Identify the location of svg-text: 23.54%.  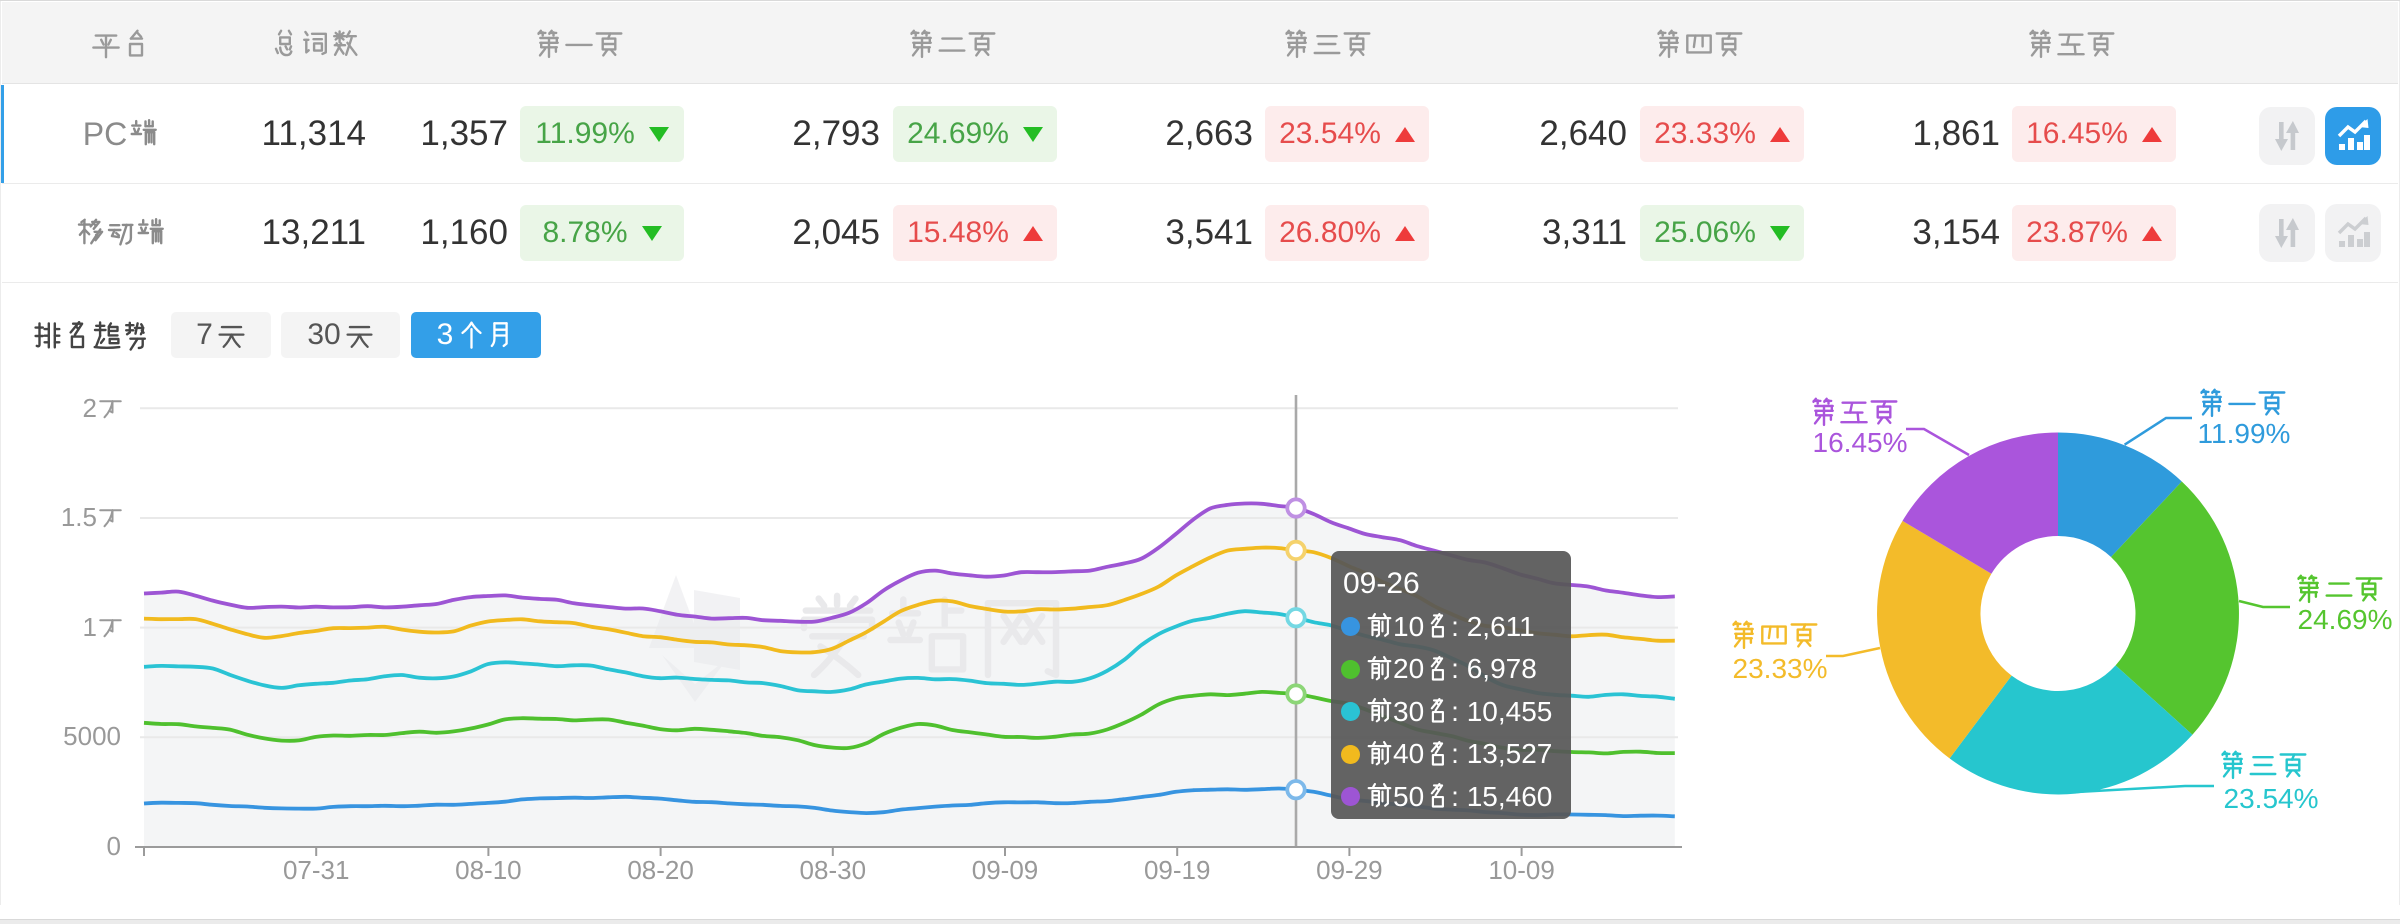
(2271, 798).